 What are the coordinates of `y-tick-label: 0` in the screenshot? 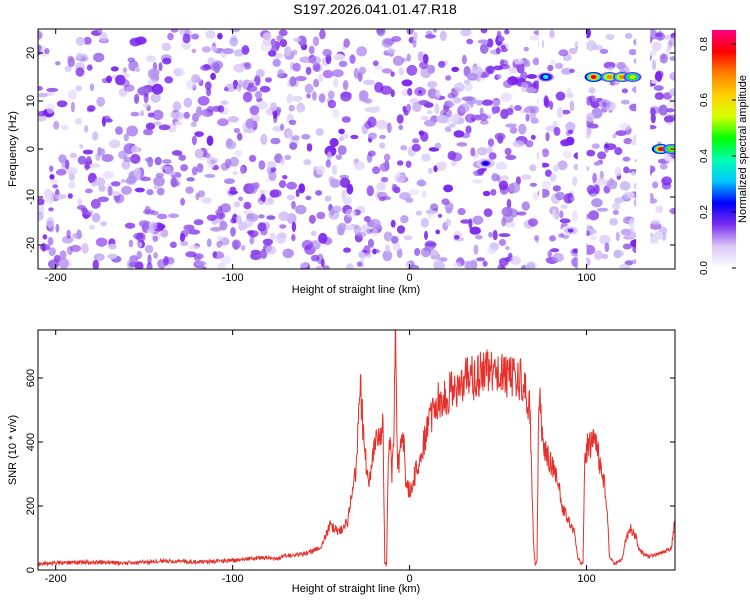 It's located at (31, 570).